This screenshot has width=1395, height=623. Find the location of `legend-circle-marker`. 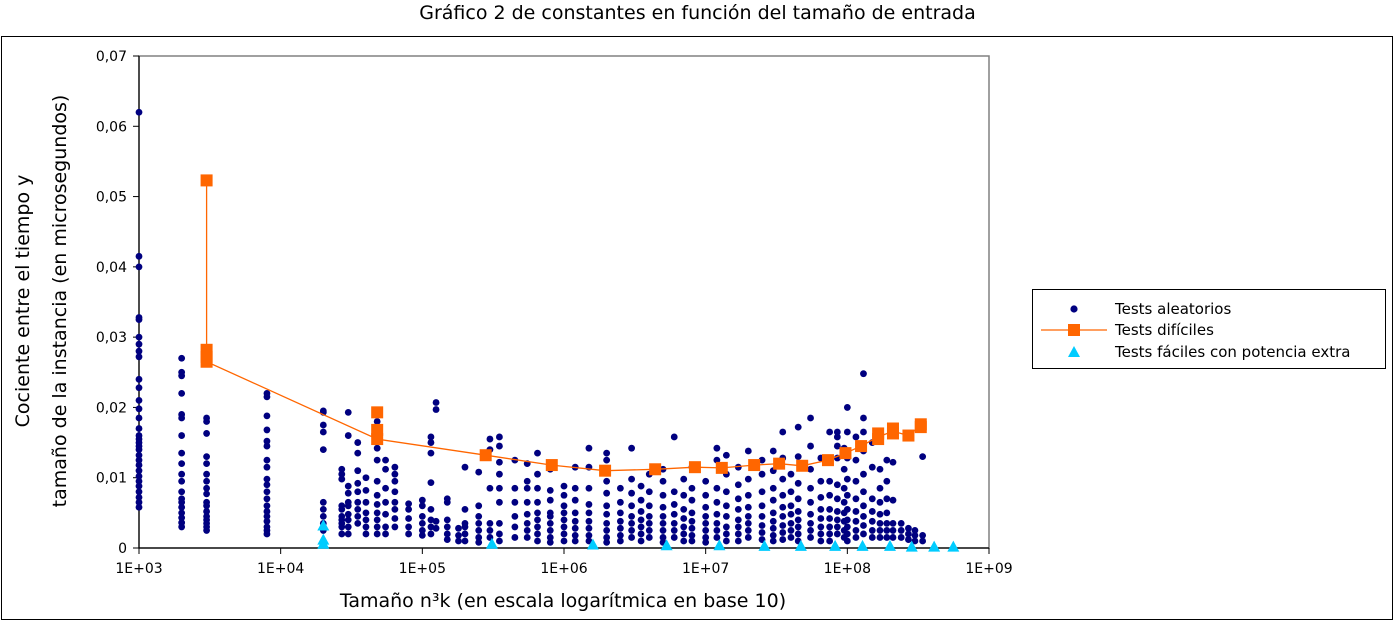

legend-circle-marker is located at coordinates (1074, 309).